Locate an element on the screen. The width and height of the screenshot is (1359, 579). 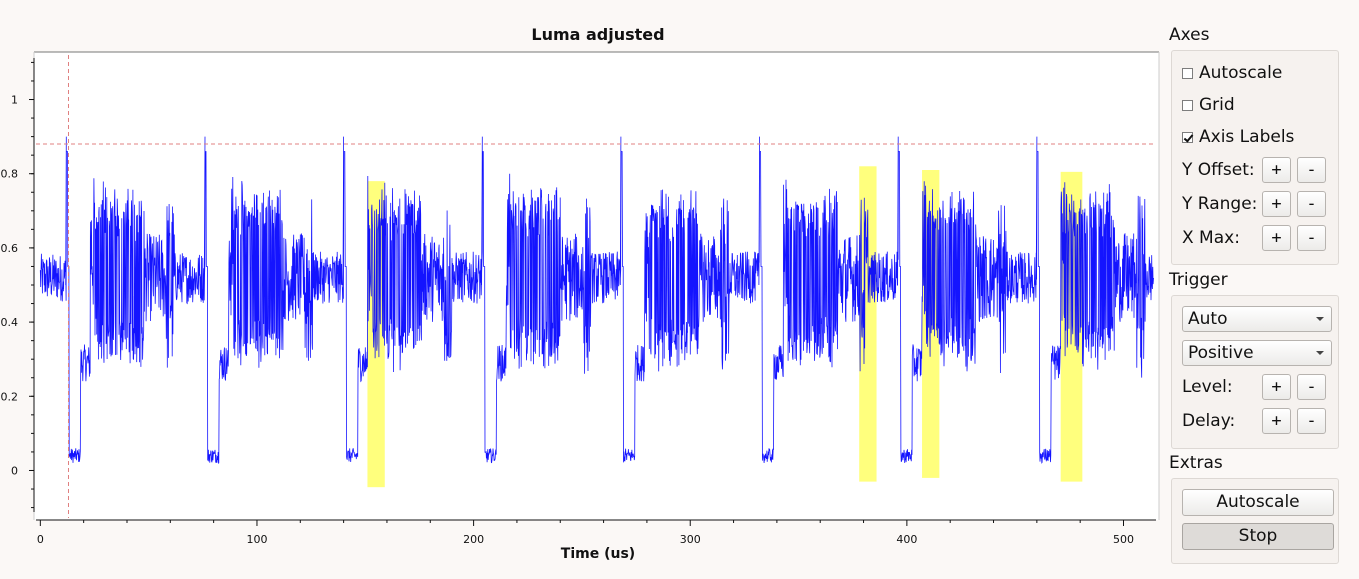
axis-labels-label: Axis Labels is located at coordinates (1247, 137).